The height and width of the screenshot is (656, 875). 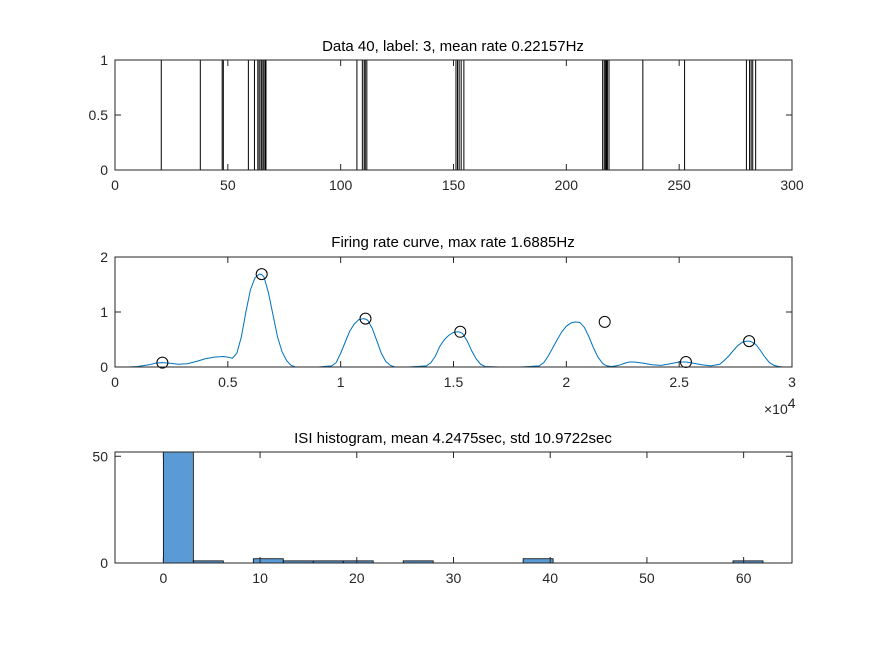 I want to click on x-tick-label: 250, so click(x=679, y=185).